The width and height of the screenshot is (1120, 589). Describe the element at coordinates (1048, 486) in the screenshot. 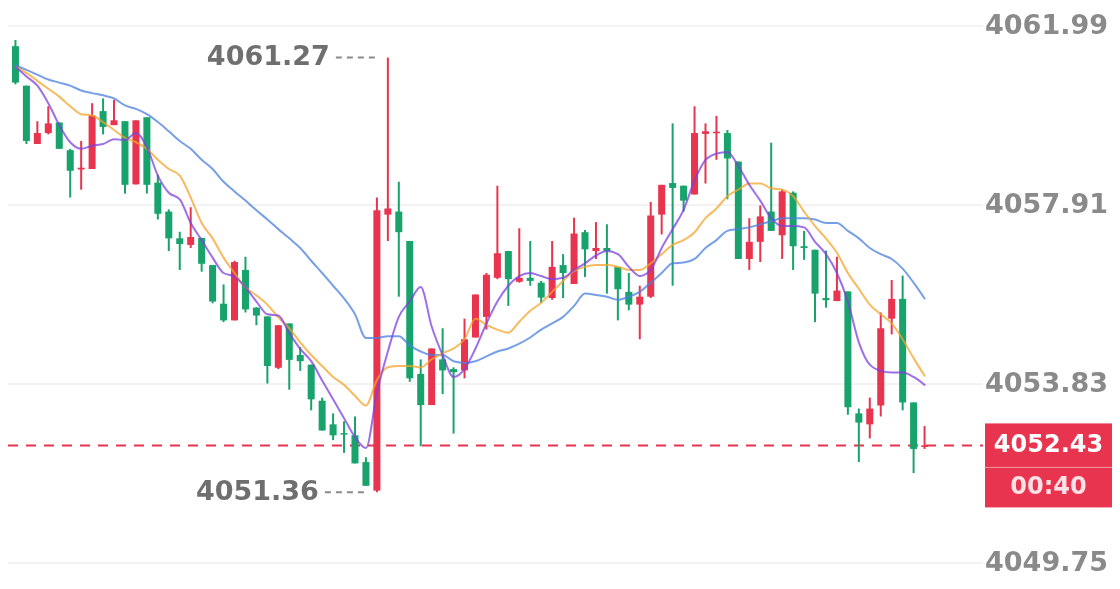

I see `text: 00:40` at that location.